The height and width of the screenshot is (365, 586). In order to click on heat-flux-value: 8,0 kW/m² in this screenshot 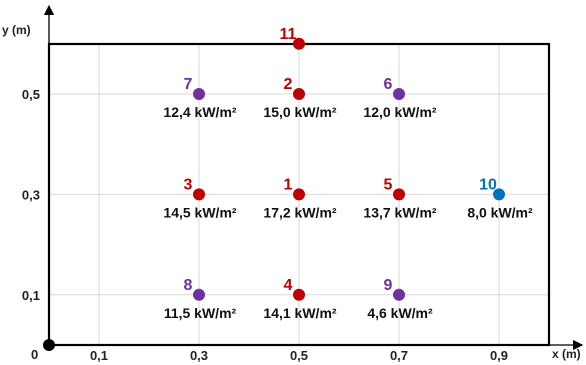, I will do `click(500, 212)`.